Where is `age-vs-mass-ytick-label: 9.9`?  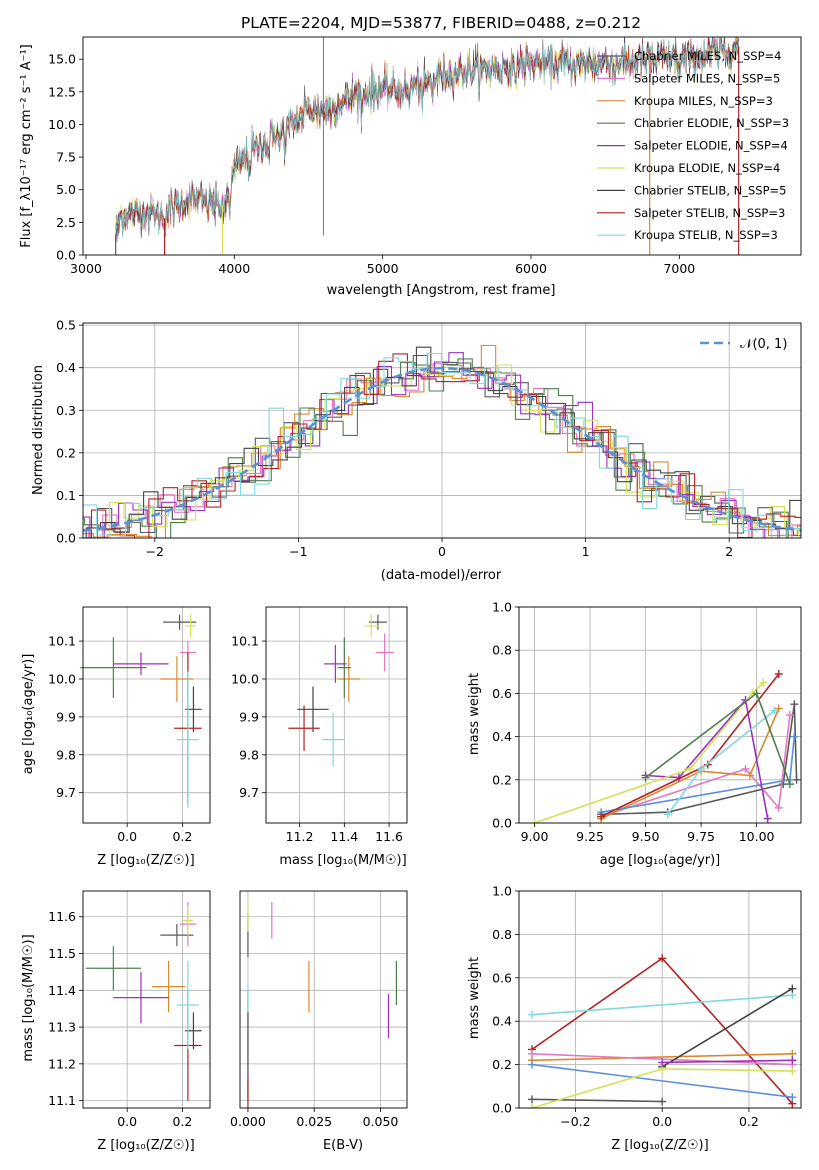
age-vs-mass-ytick-label: 9.9 is located at coordinates (249, 716).